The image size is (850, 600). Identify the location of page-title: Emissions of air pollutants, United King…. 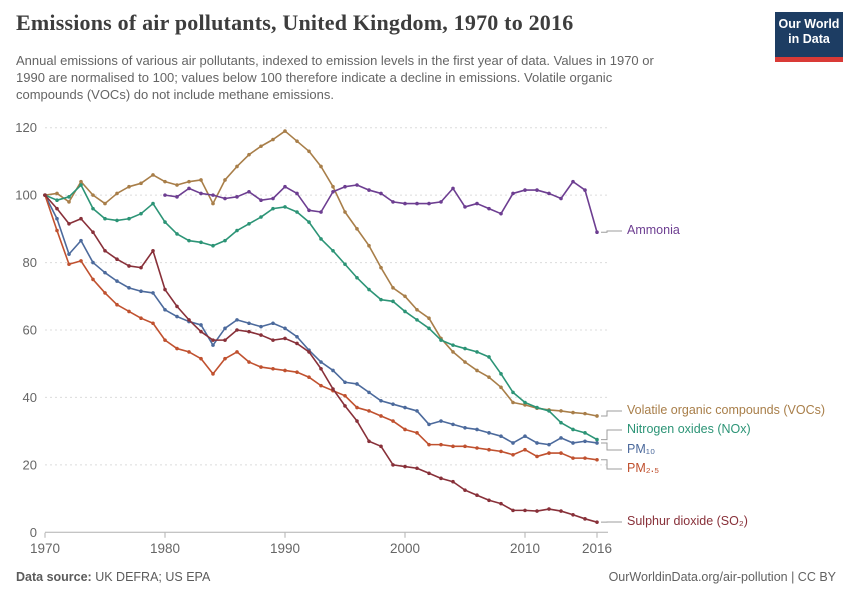
(295, 22).